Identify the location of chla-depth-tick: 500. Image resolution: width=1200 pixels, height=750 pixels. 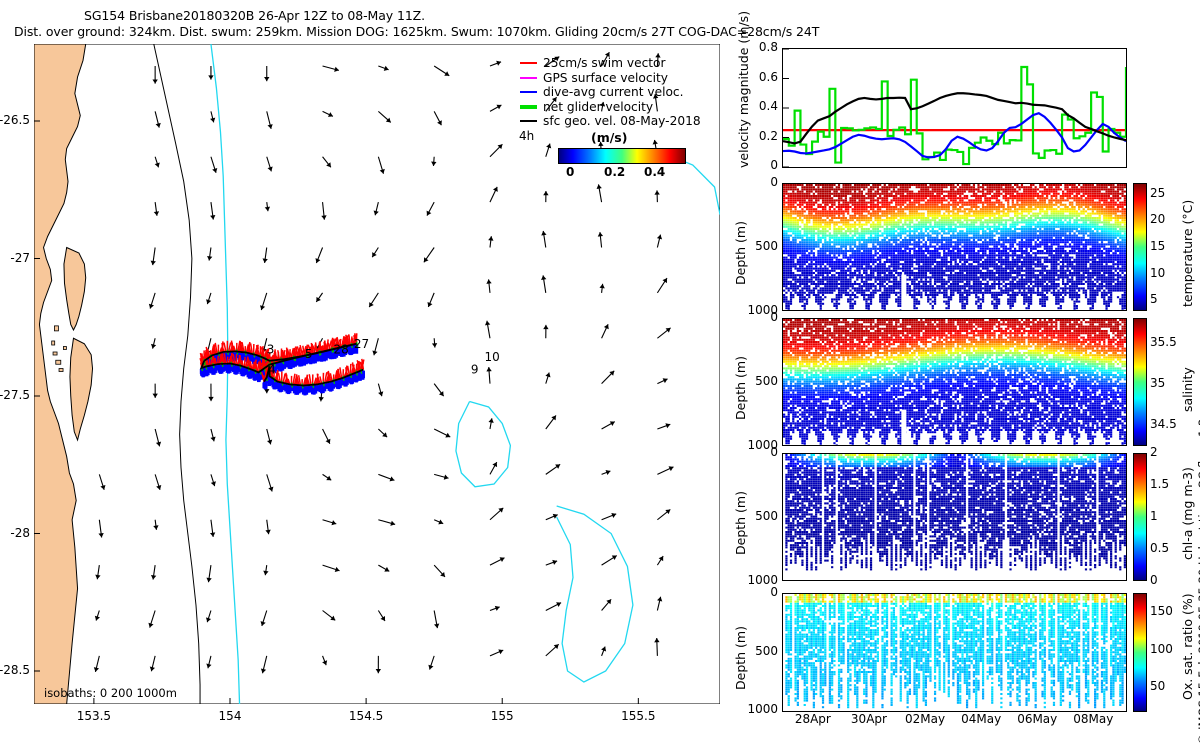
(757, 516).